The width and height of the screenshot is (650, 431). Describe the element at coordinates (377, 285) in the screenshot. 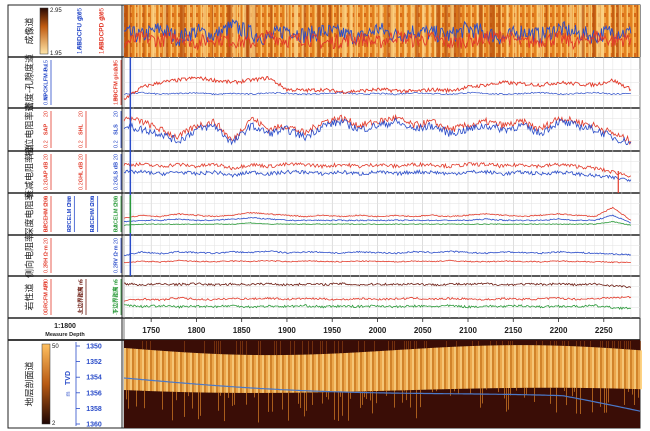

I see `curve-上边界距离` at that location.